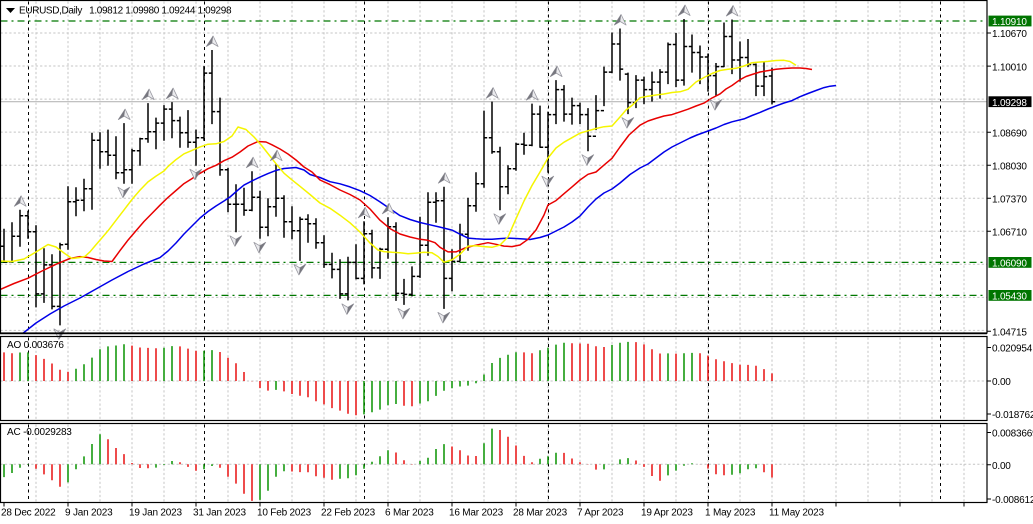  Describe the element at coordinates (35, 345) in the screenshot. I see `svg-text: AO 0.003676` at that location.